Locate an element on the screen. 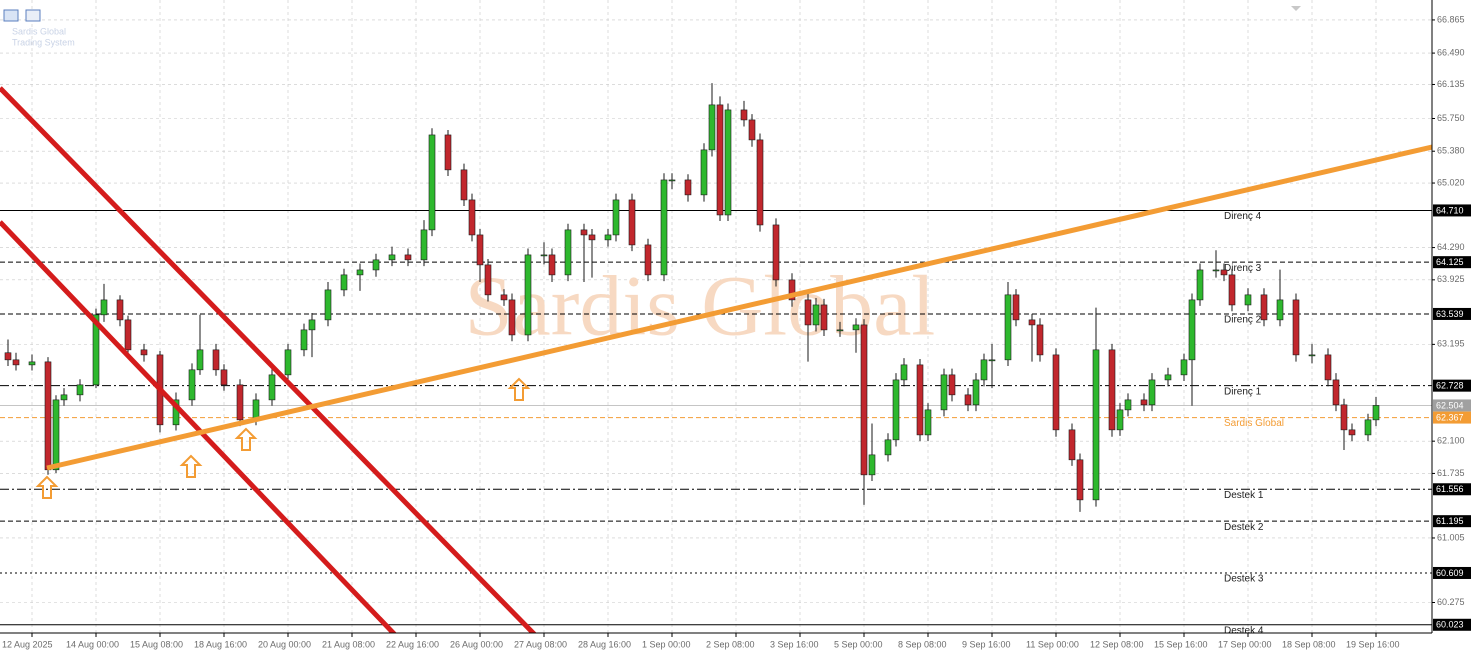 The image size is (1472, 653). x-tick-label: 15 Aug 08:00 is located at coordinates (156, 644).